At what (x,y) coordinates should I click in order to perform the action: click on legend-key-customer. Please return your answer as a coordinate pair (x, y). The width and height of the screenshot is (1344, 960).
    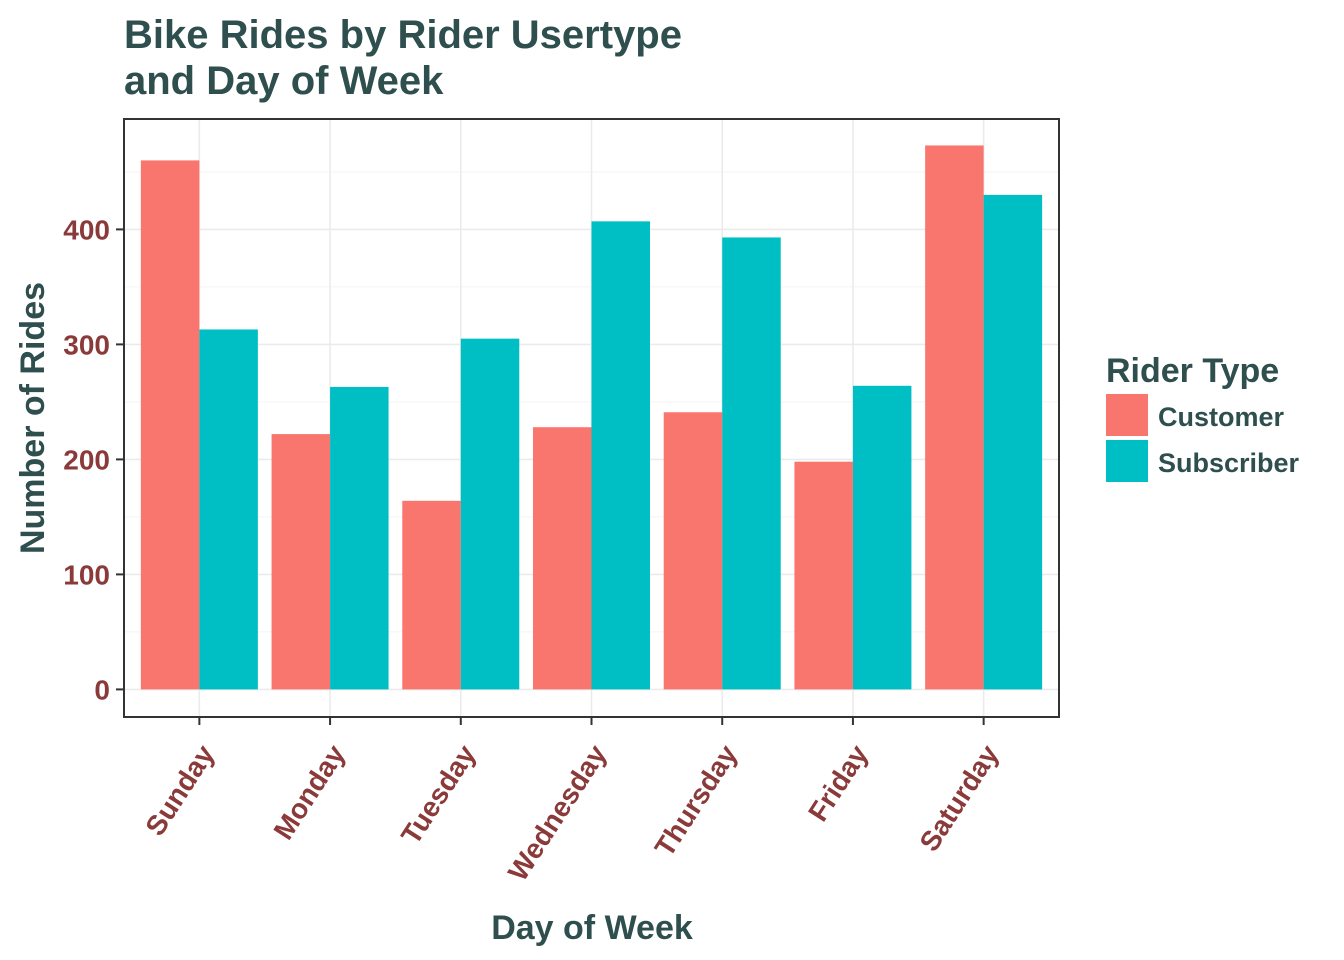
    Looking at the image, I should click on (1127, 415).